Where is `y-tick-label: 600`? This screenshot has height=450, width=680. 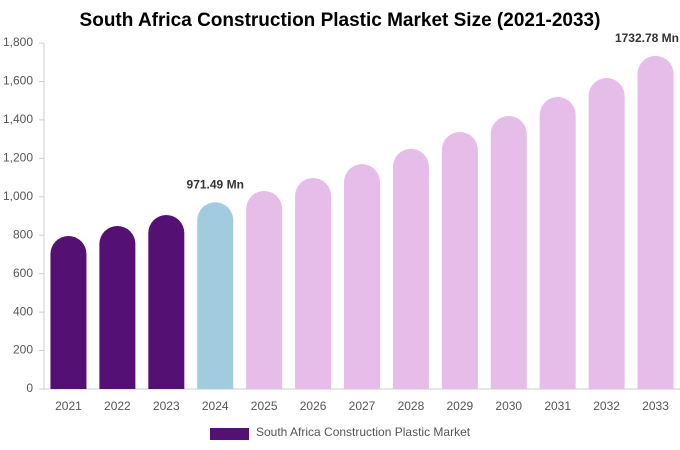 y-tick-label: 600 is located at coordinates (23, 273).